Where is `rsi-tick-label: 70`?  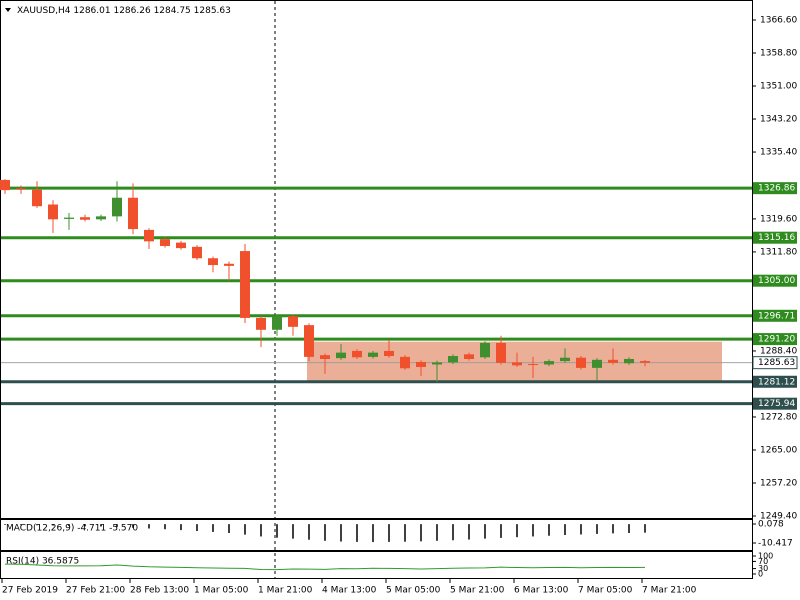
rsi-tick-label: 70 is located at coordinates (763, 561).